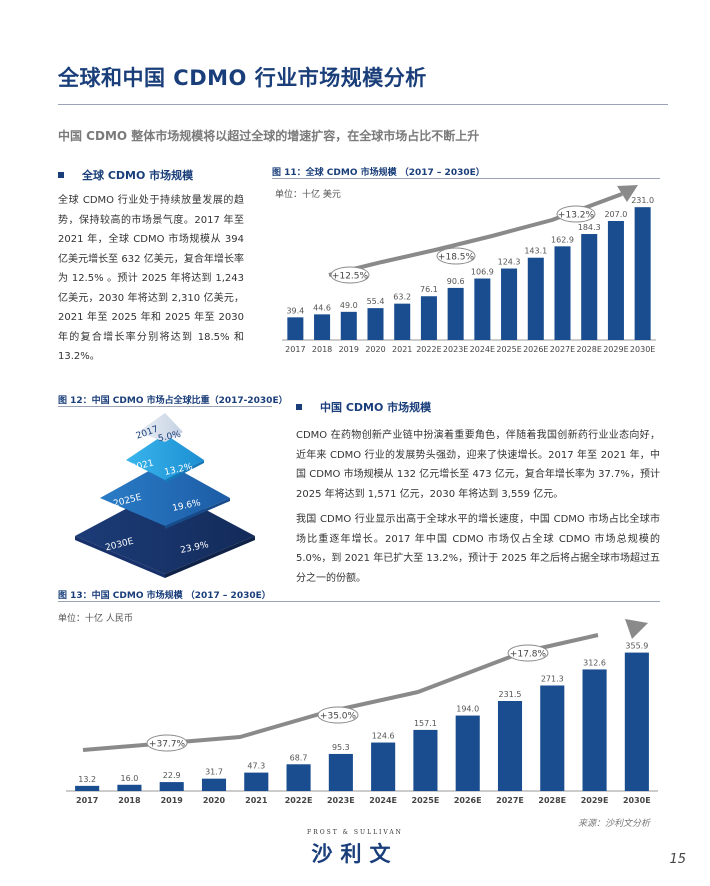 The image size is (710, 886). I want to click on arrow-head-icon, so click(636, 629).